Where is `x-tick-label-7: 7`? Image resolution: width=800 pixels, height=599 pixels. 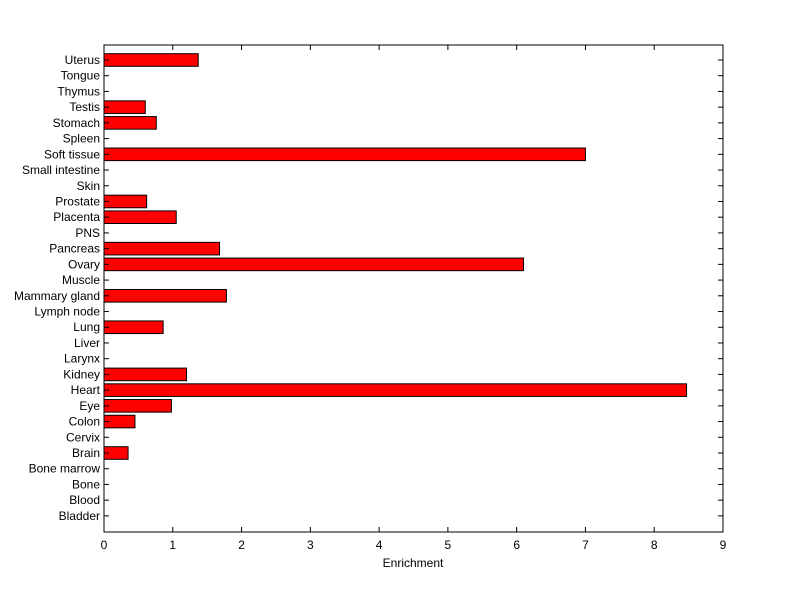
x-tick-label-7: 7 is located at coordinates (585, 545).